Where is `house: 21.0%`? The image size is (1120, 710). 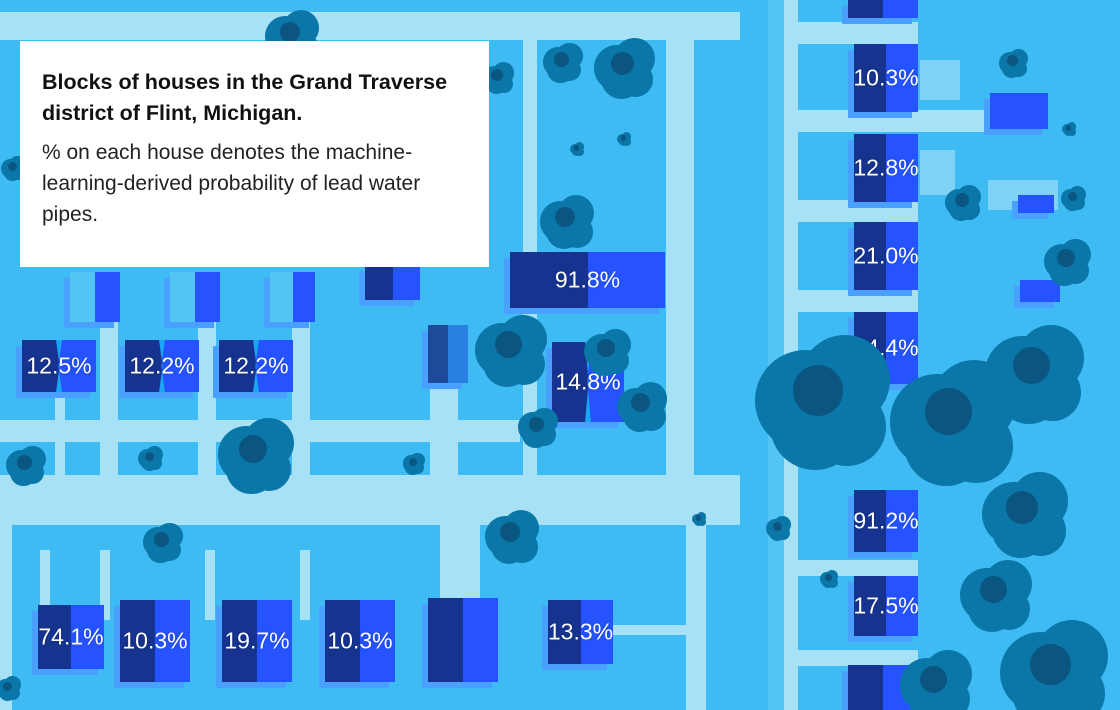
house: 21.0% is located at coordinates (886, 256).